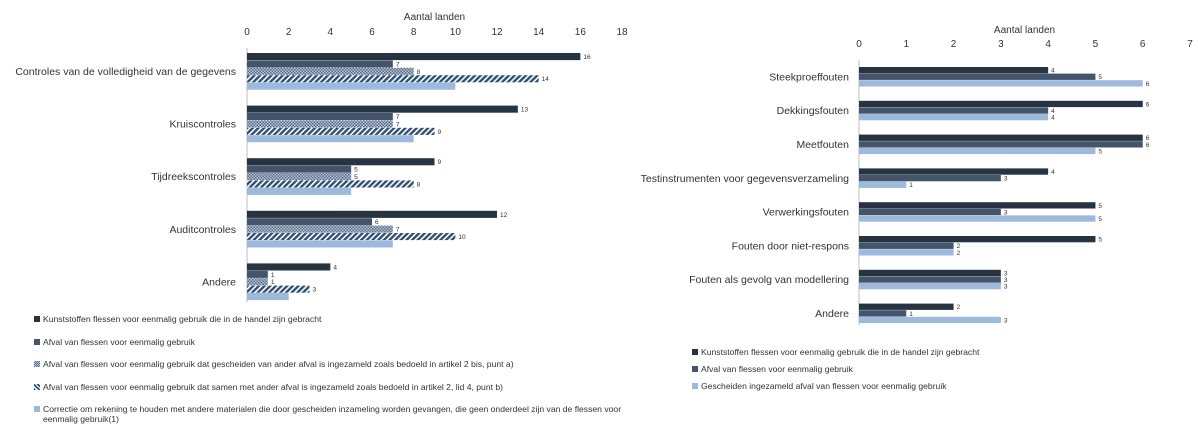  Describe the element at coordinates (193, 177) in the screenshot. I see `category-label: Tijdreekscontroles` at that location.